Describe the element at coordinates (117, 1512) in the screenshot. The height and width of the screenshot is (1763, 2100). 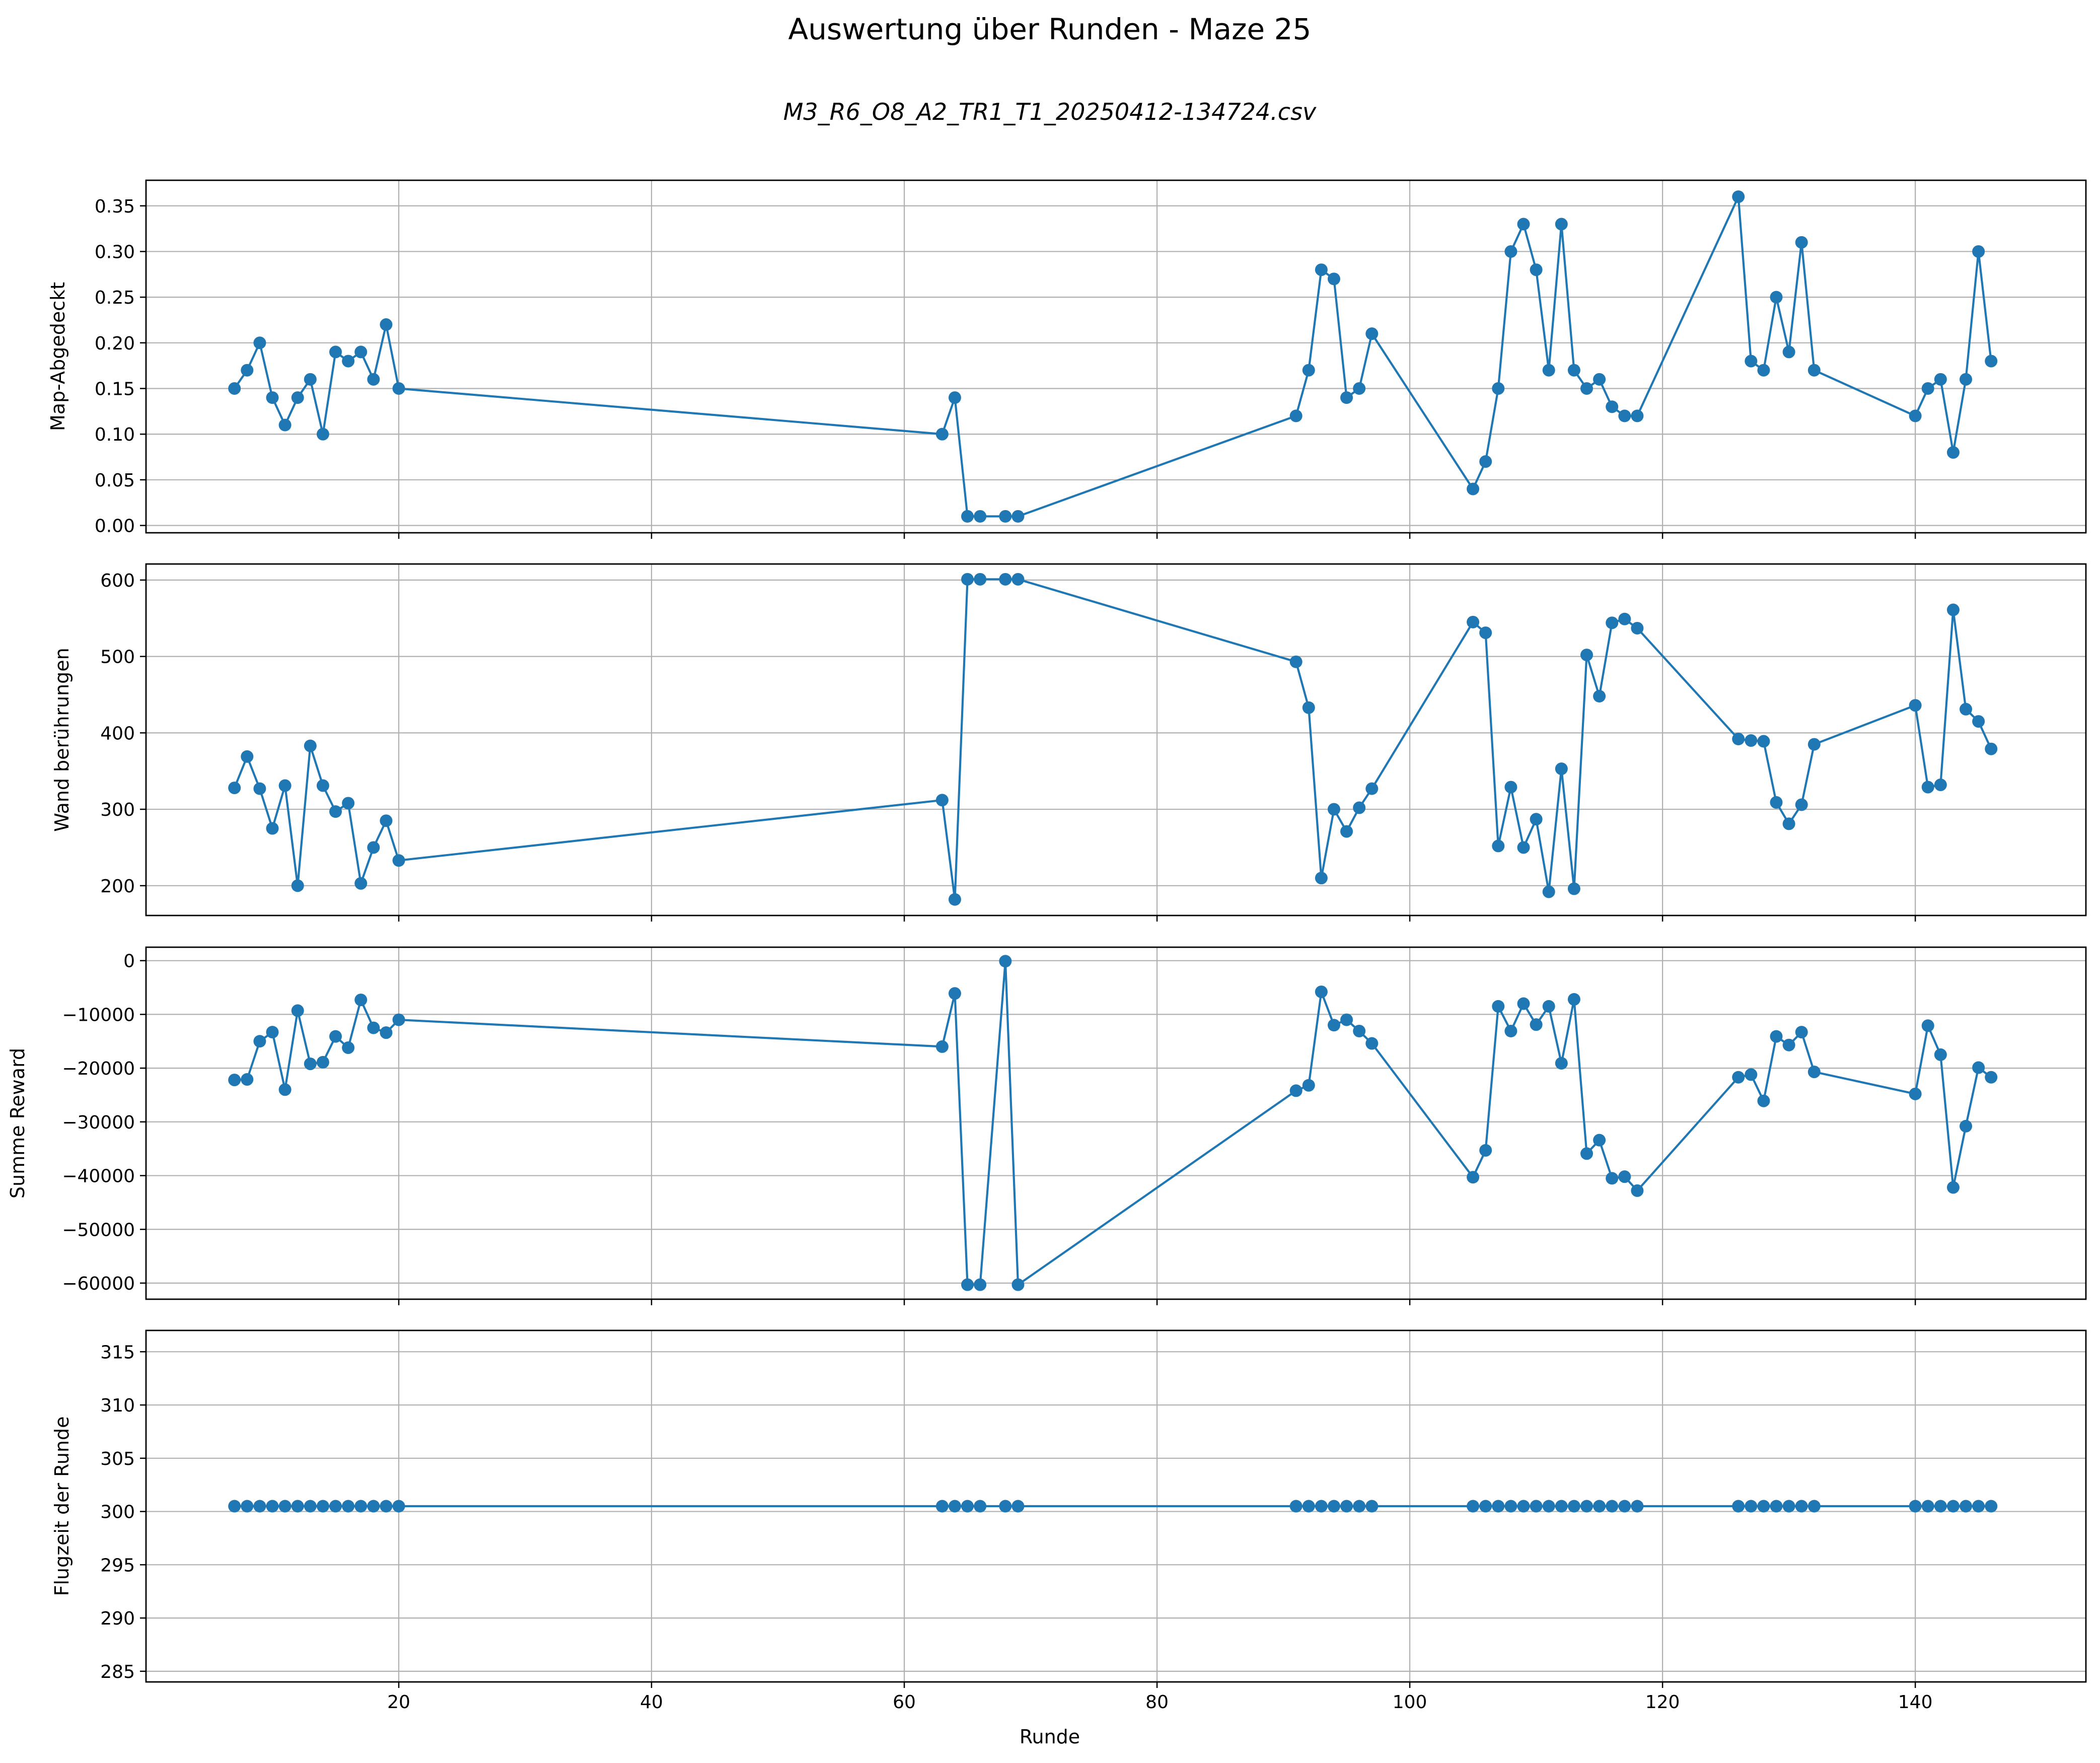
I see `y-tick-label: 300` at that location.